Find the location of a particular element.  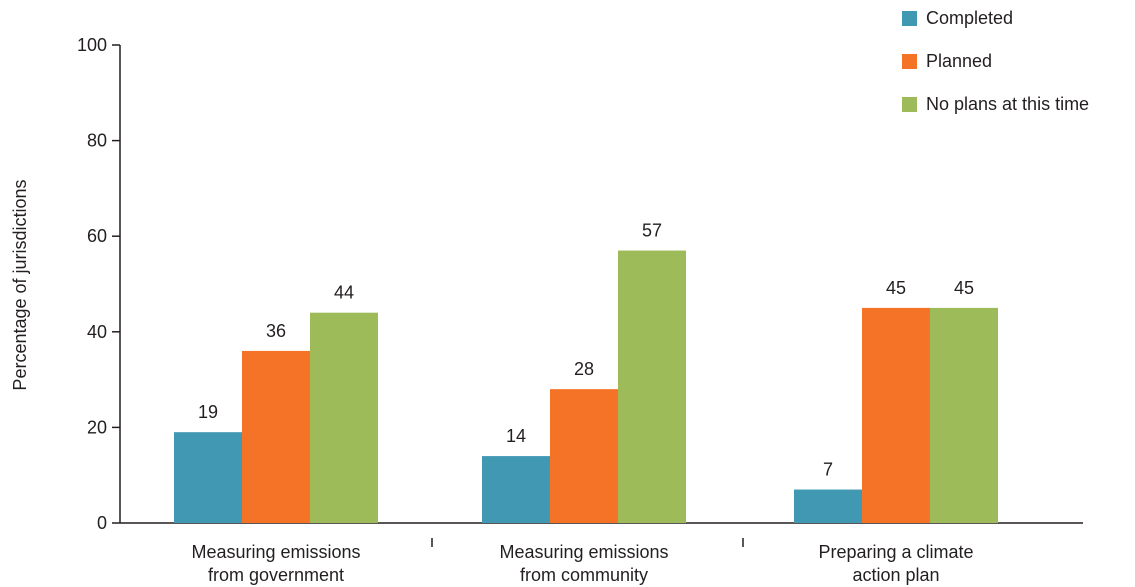

y-axis-title: Percentage of jurisdictions is located at coordinates (20, 284).